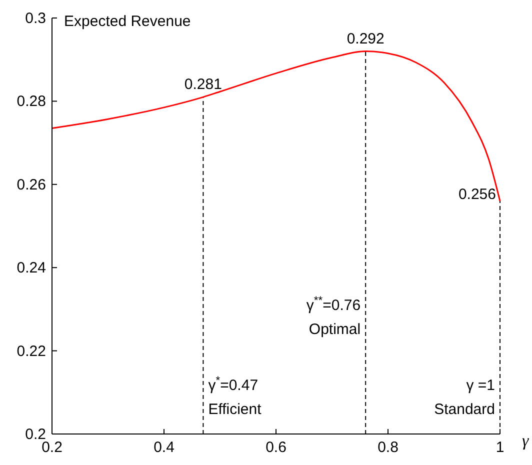  I want to click on y-tick-label: 0.3, so click(35, 18).